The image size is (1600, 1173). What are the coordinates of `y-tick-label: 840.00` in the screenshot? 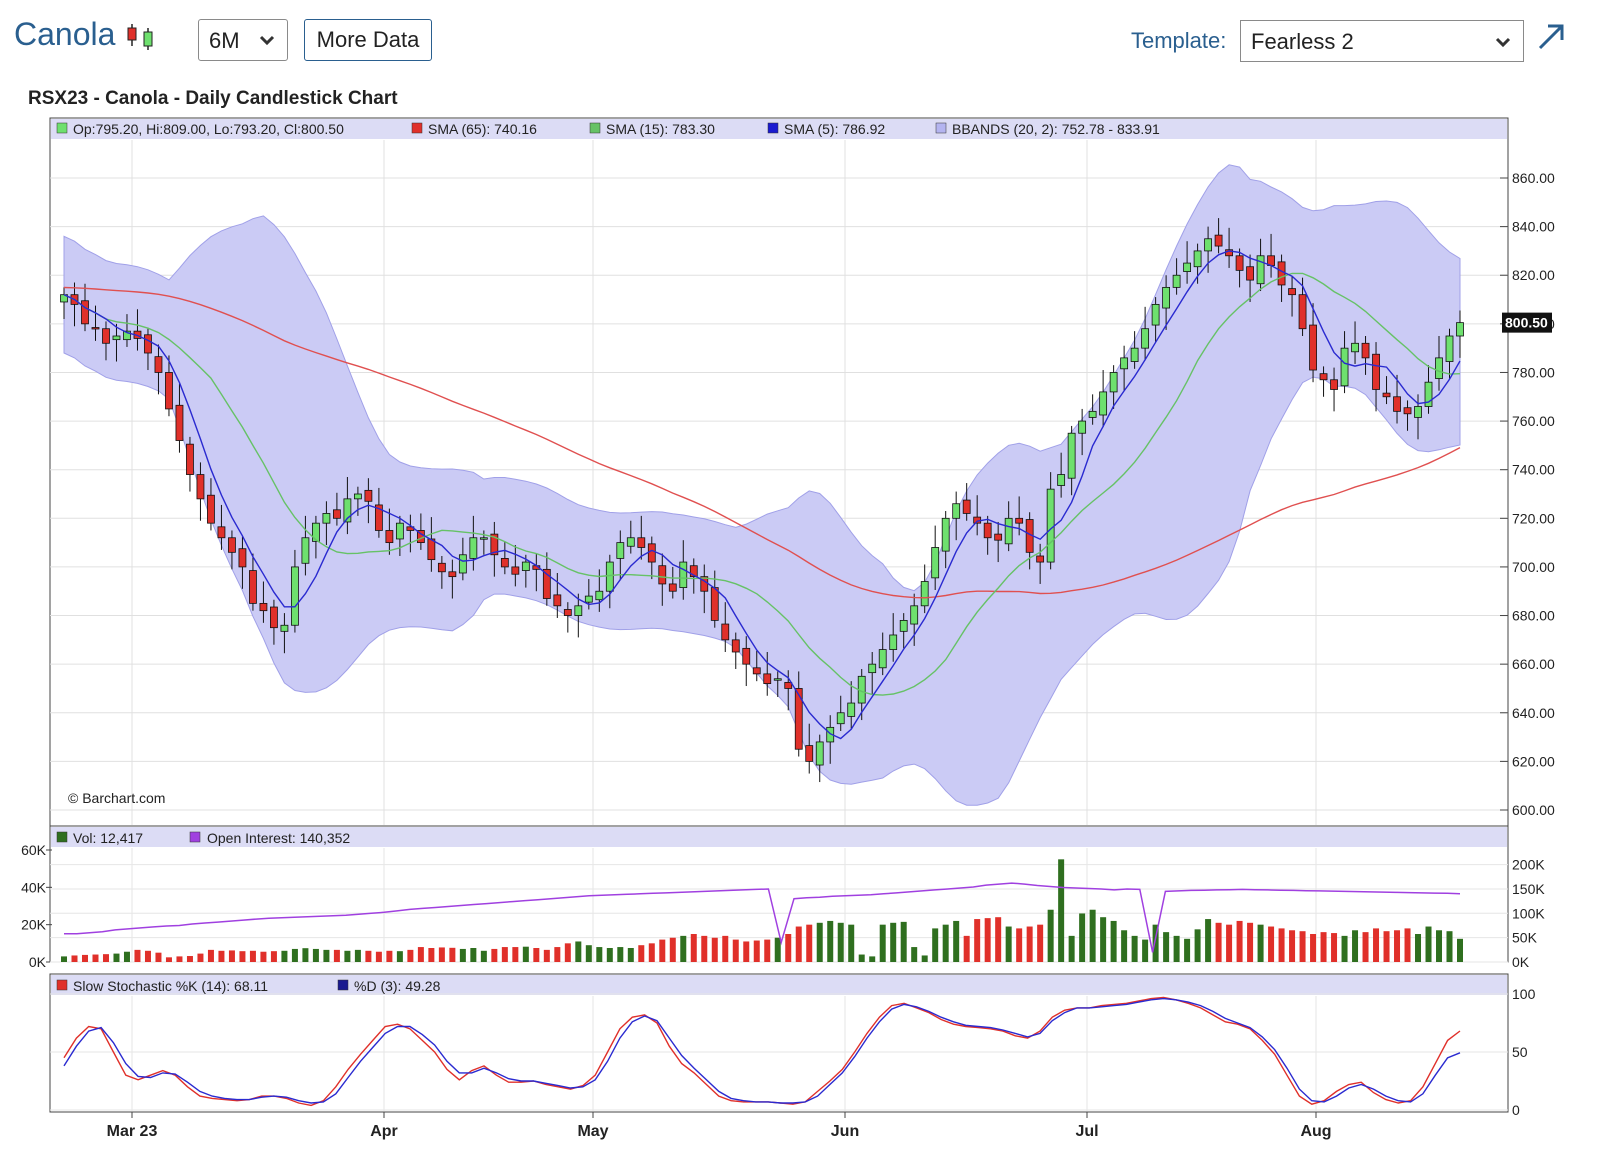 It's located at (1533, 227).